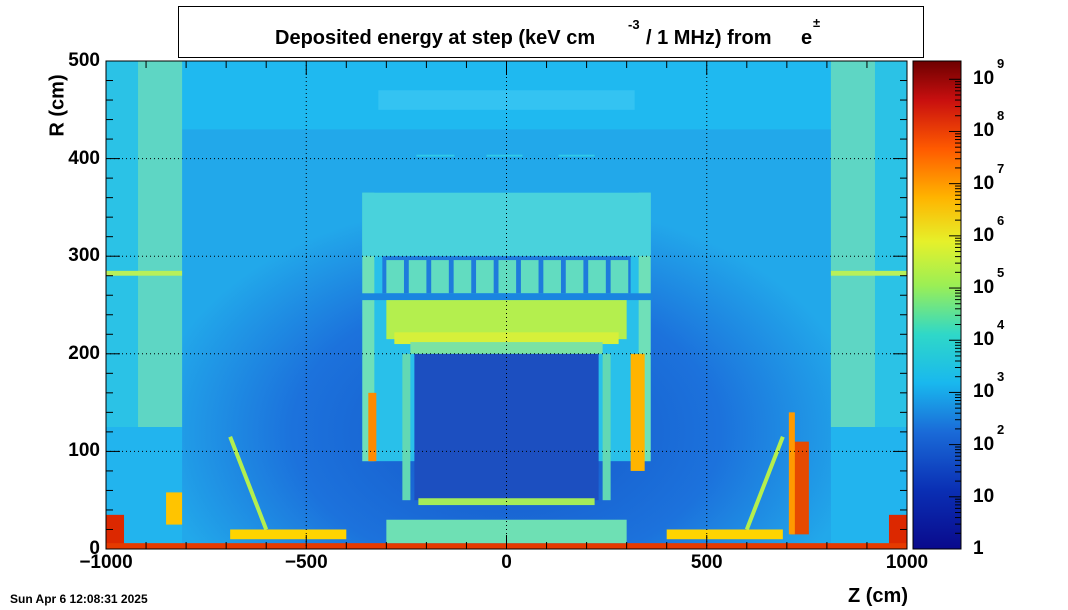 The width and height of the screenshot is (1068, 610). What do you see at coordinates (606, 427) in the screenshot?
I see `cavity-right-wall` at bounding box center [606, 427].